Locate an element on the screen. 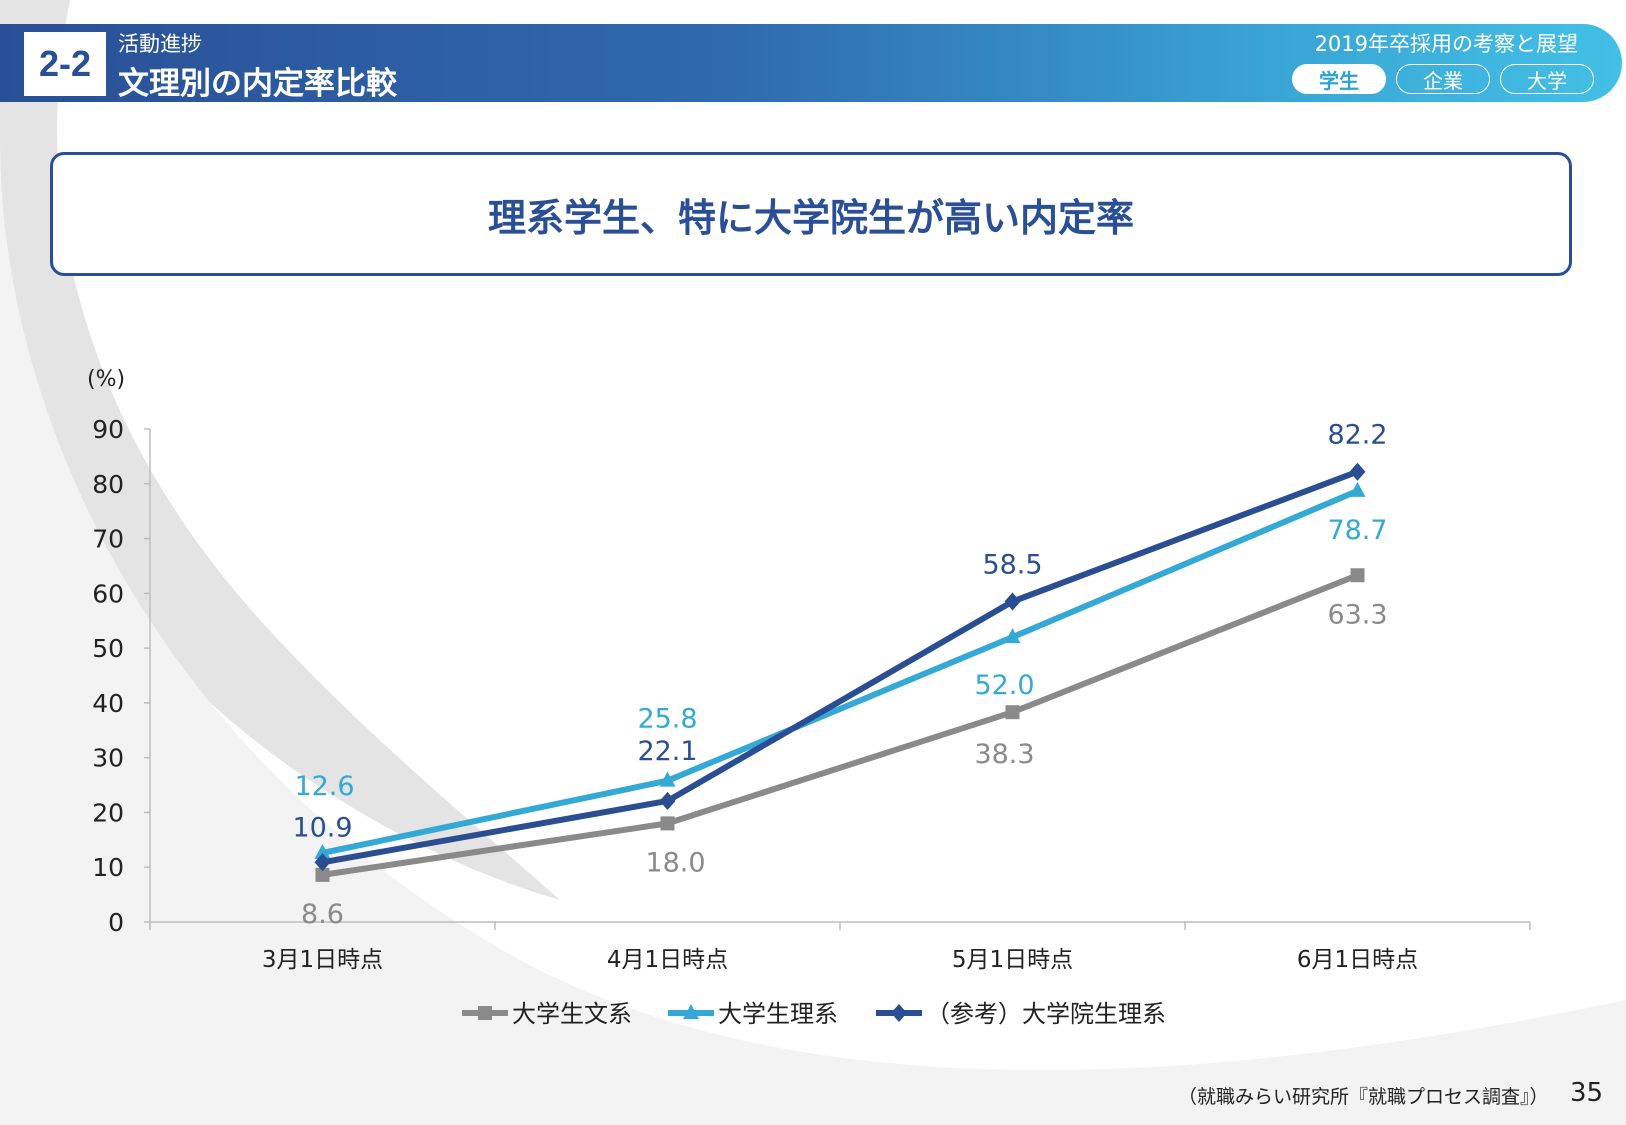 Image resolution: width=1626 pixels, height=1125 pixels. x-category-label: 5月1日時点 is located at coordinates (1012, 960).